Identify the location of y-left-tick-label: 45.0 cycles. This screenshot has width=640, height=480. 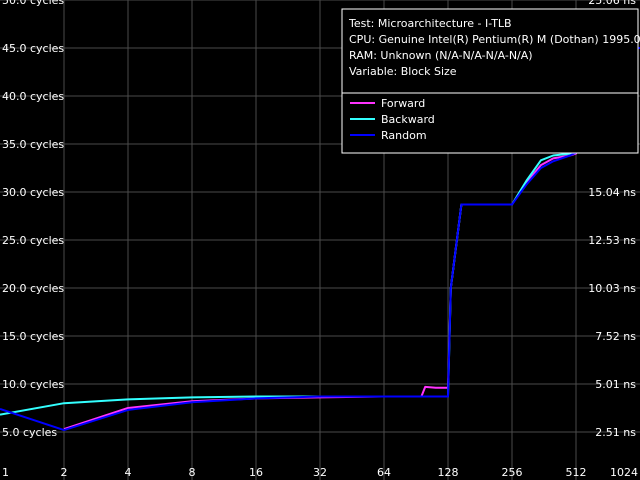
(33, 48).